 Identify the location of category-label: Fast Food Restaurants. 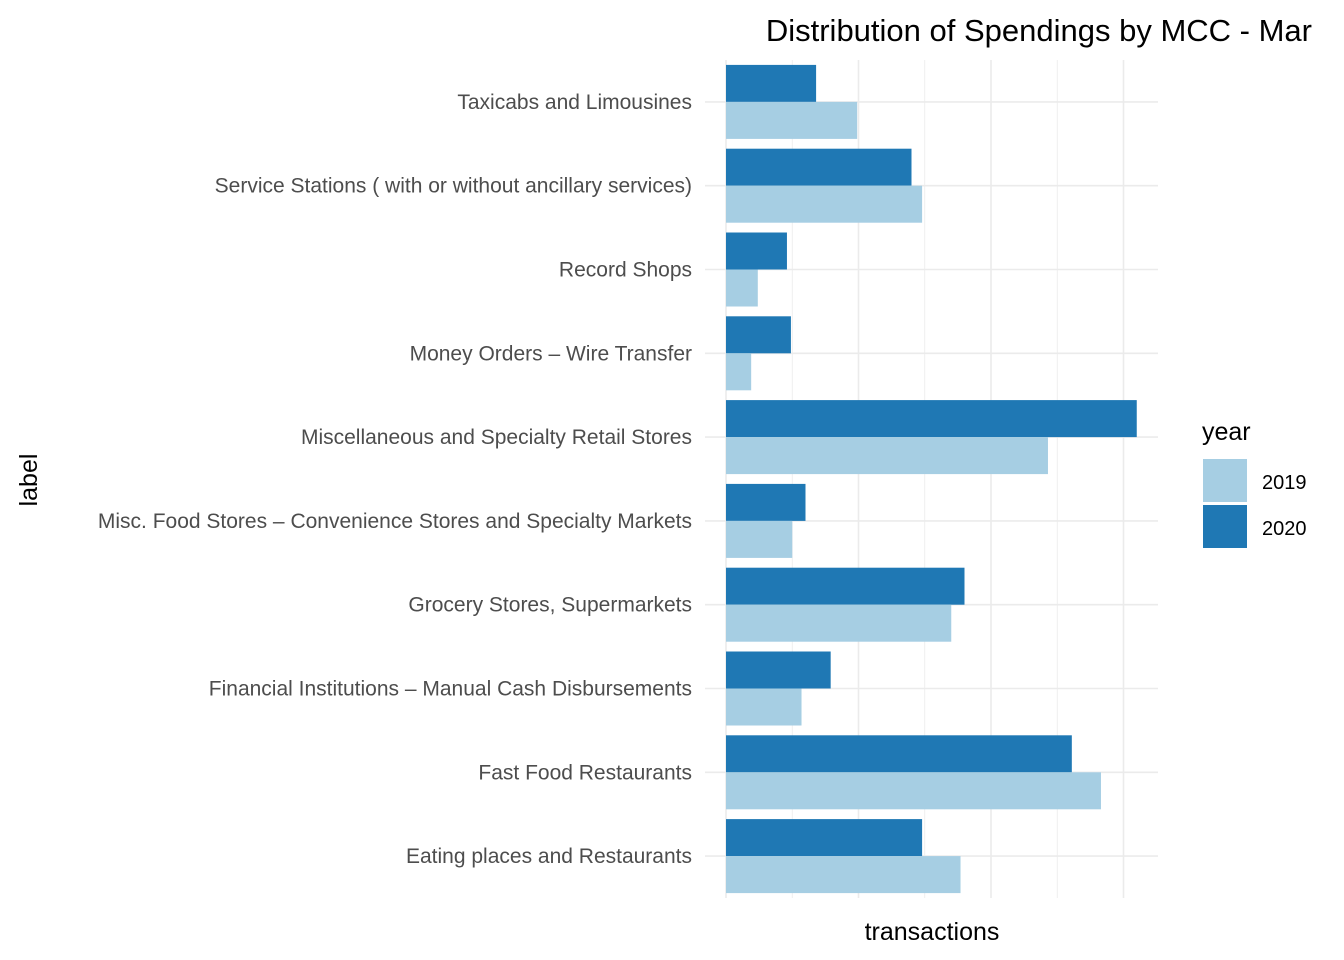
(585, 772).